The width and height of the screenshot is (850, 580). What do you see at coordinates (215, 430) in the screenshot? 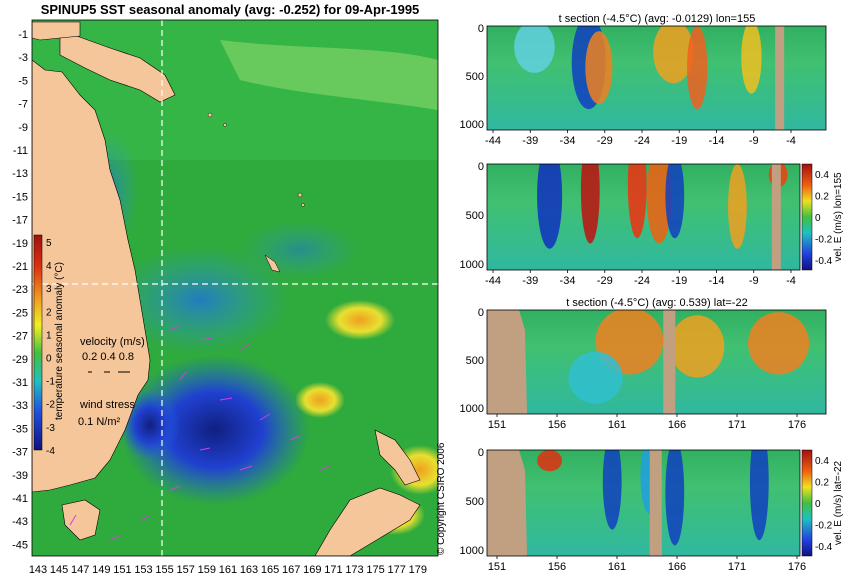
I see `cold-anomaly` at bounding box center [215, 430].